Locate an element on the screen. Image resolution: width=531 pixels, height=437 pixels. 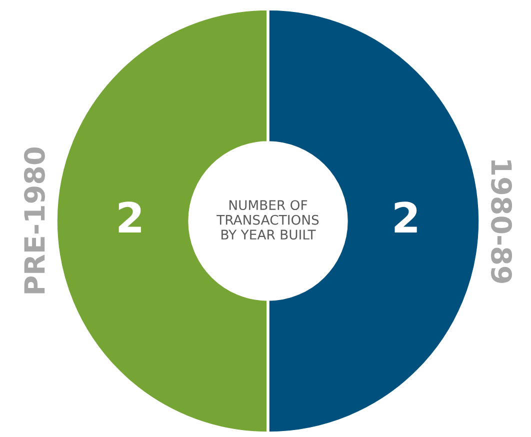
slice-label: 1980-89 is located at coordinates (501, 221).